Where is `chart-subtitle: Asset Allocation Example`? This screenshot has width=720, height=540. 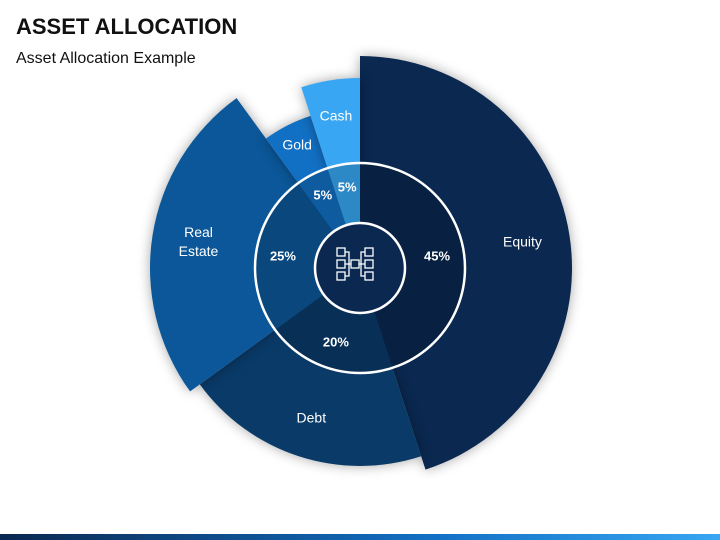 chart-subtitle: Asset Allocation Example is located at coordinates (106, 58).